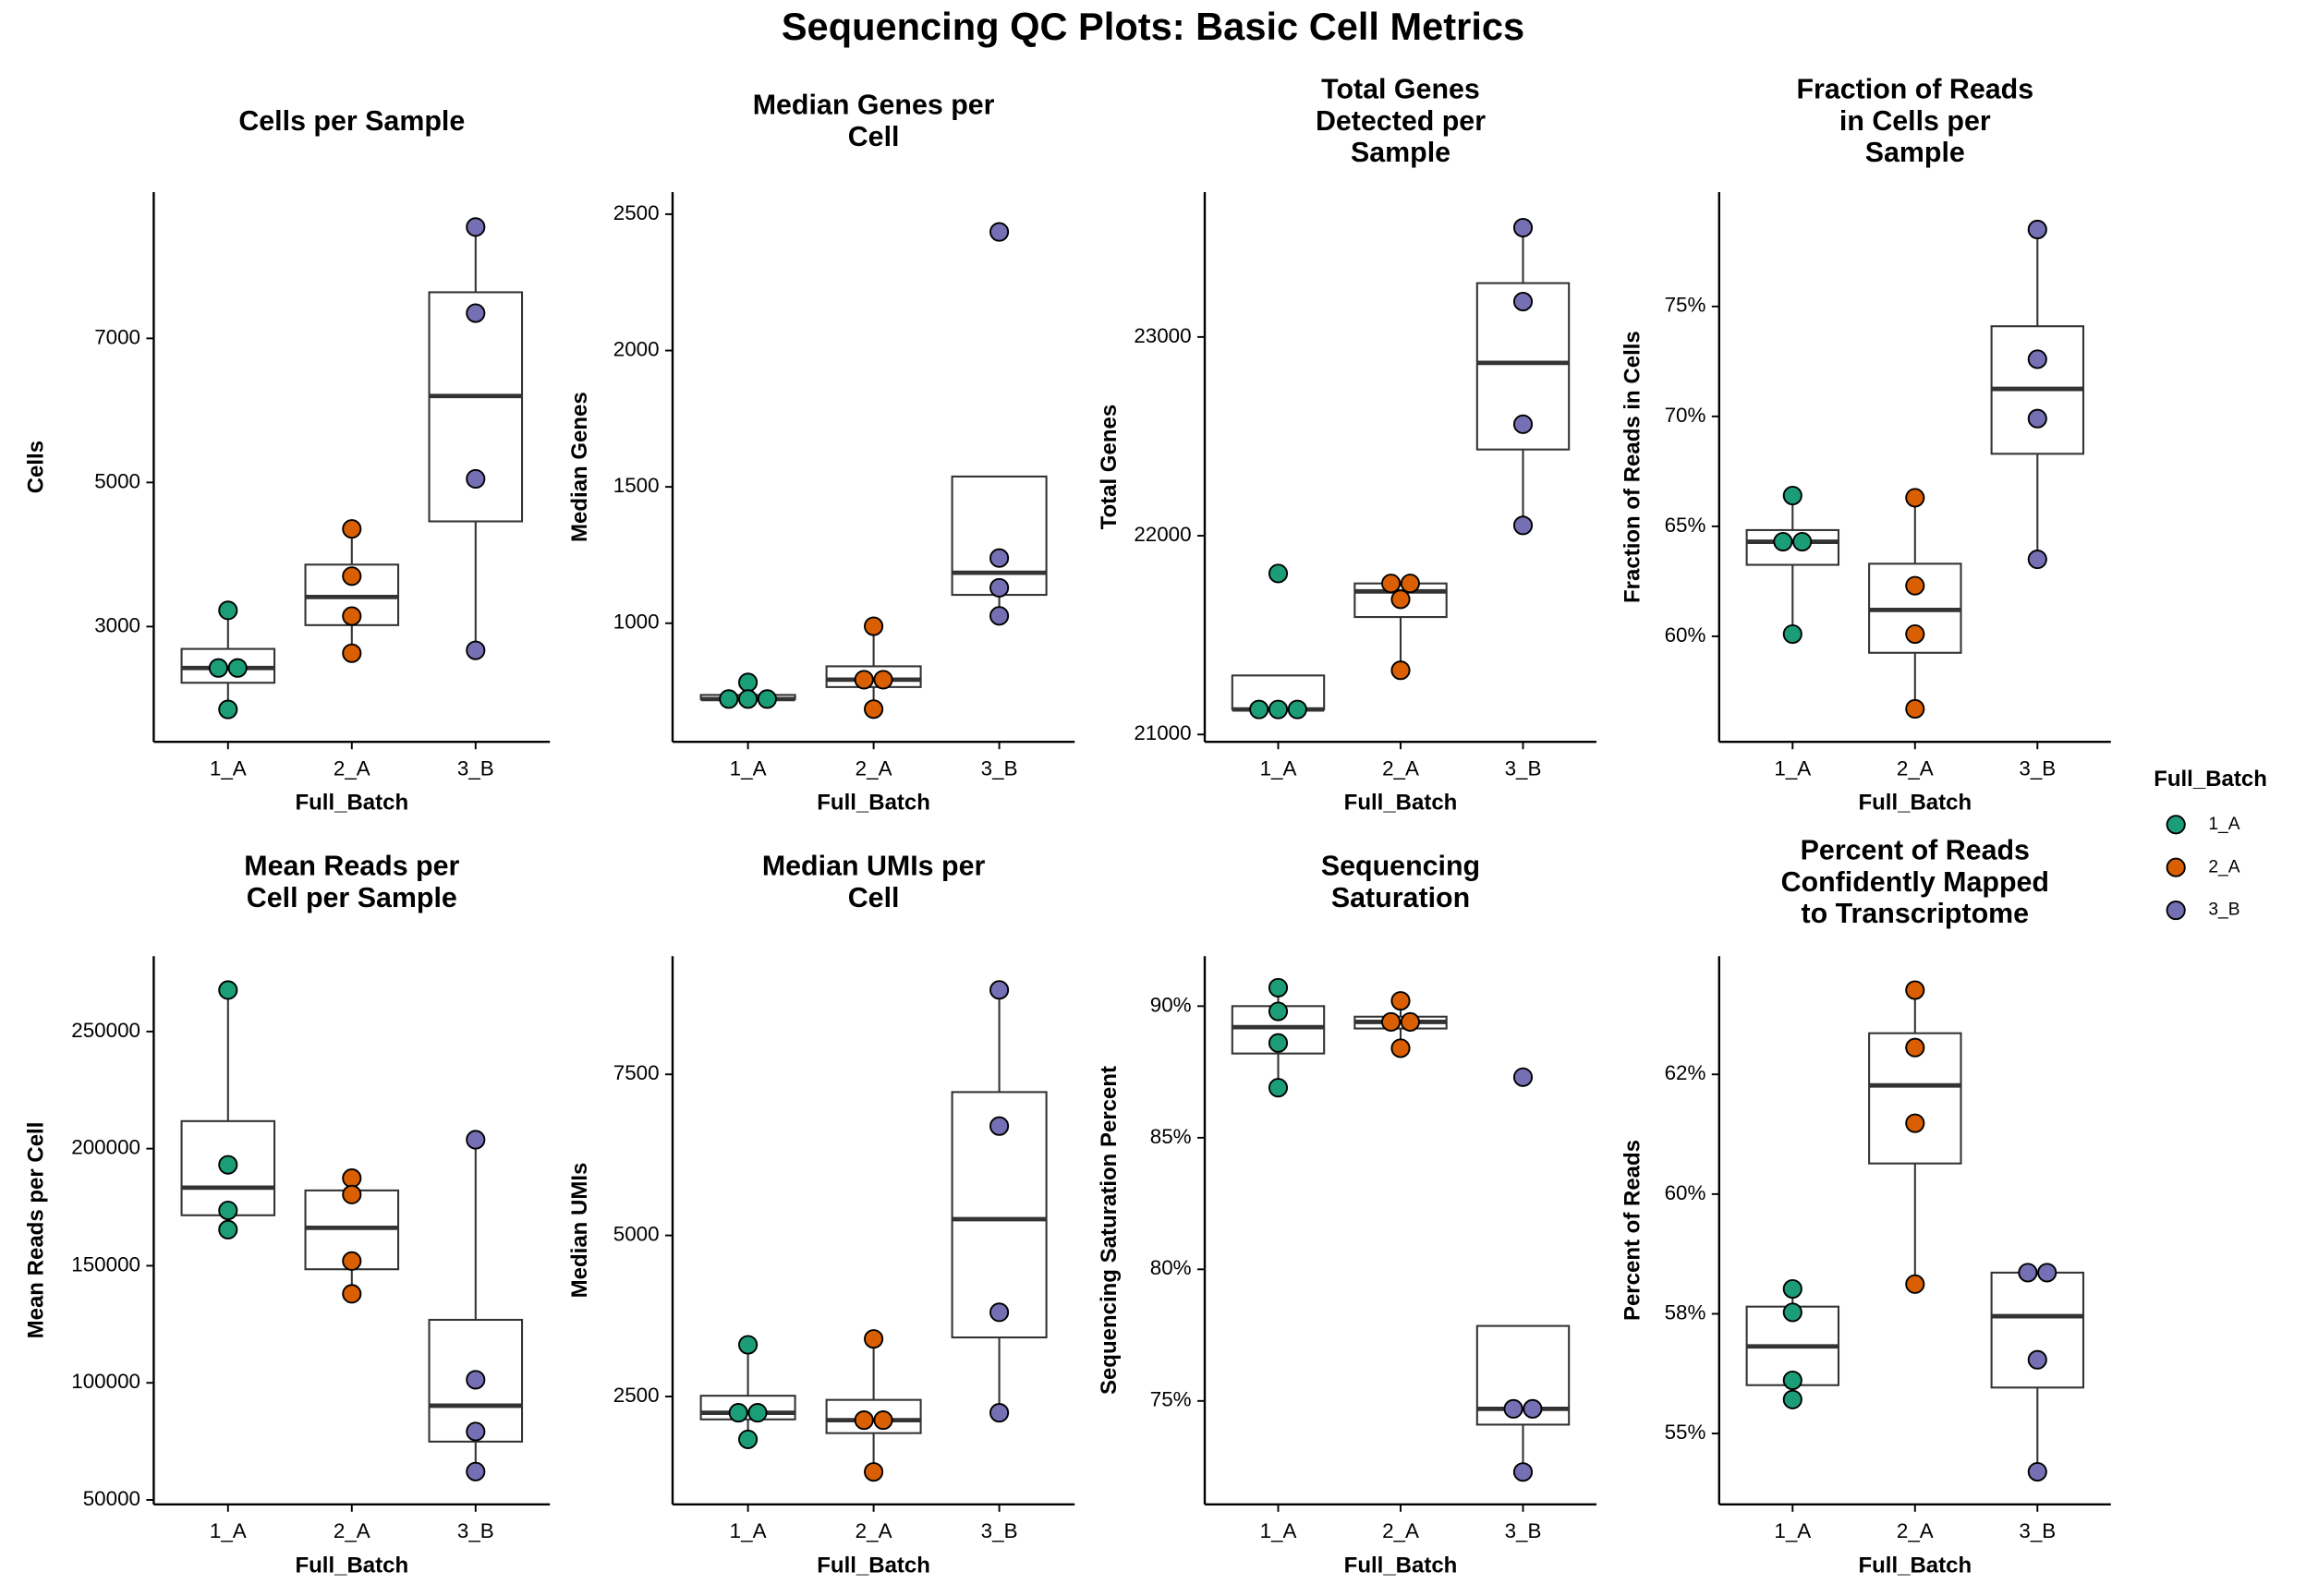  I want to click on y-tick-label: 58%, so click(1685, 1312).